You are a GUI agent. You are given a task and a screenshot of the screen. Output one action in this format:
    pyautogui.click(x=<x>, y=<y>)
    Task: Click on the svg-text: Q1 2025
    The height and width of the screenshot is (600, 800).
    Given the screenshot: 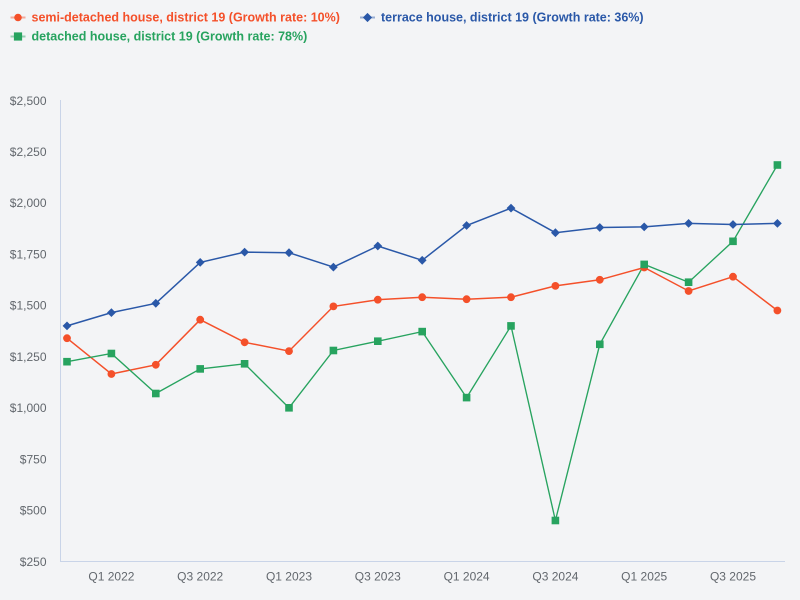 What is the action you would take?
    pyautogui.click(x=644, y=576)
    